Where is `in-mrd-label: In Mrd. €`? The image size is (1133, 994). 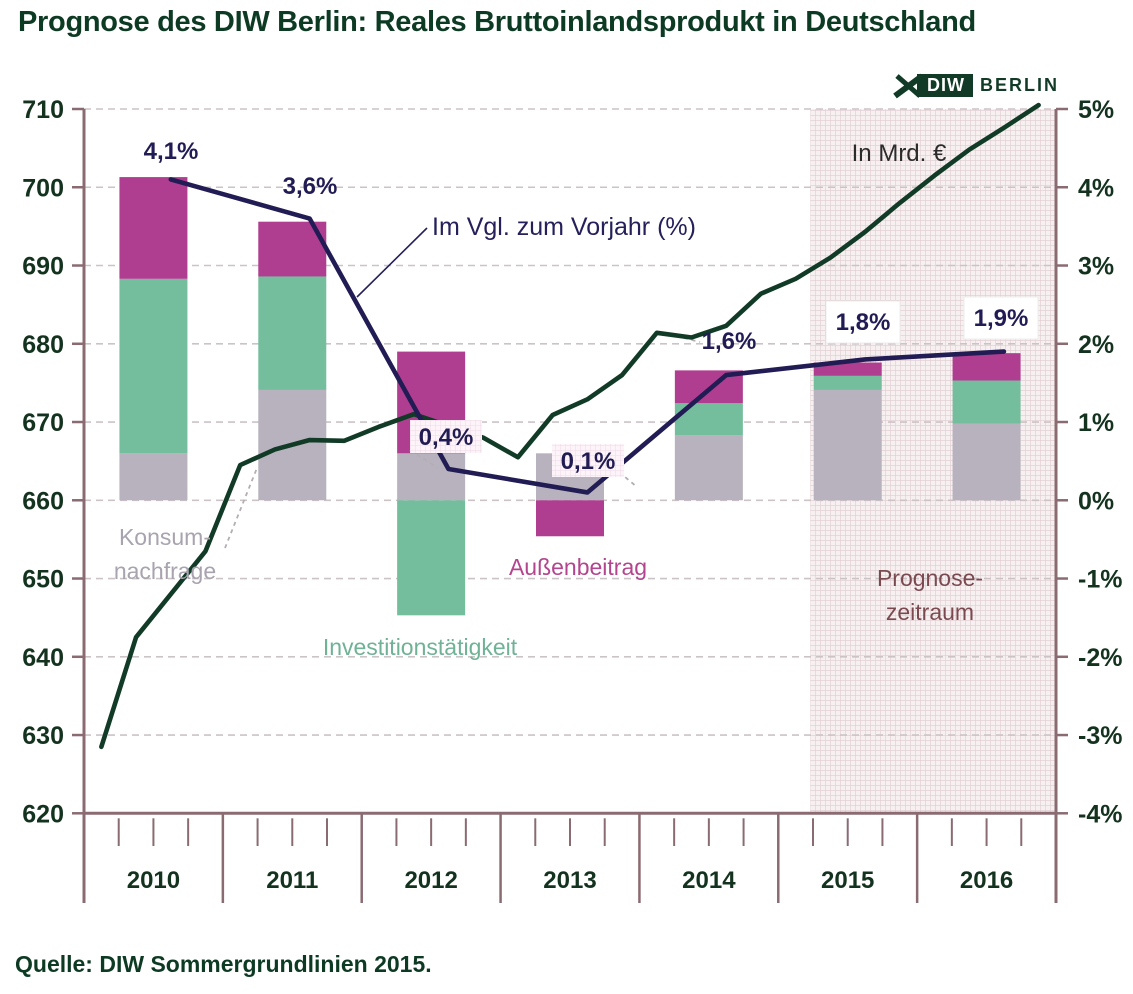
in-mrd-label: In Mrd. € is located at coordinates (899, 153).